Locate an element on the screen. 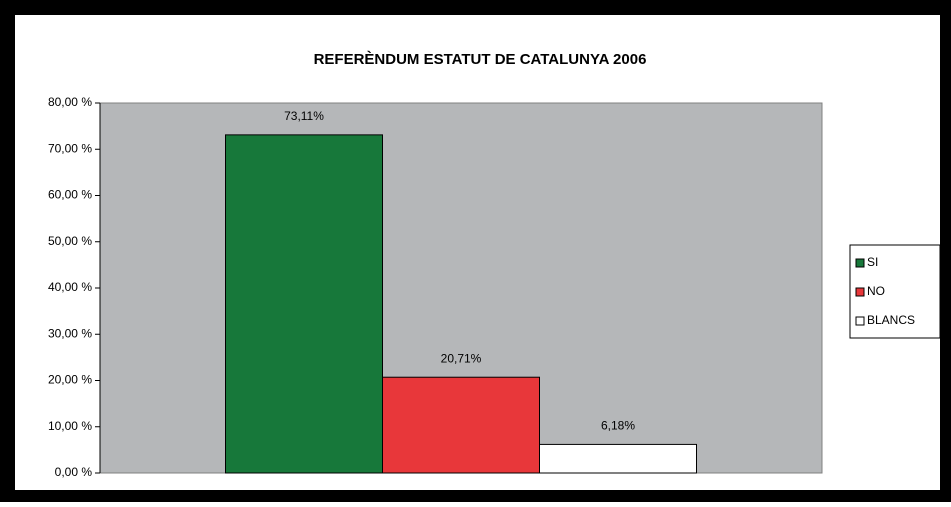 This screenshot has height=507, width=951. value-label: 20,71% is located at coordinates (461, 358).